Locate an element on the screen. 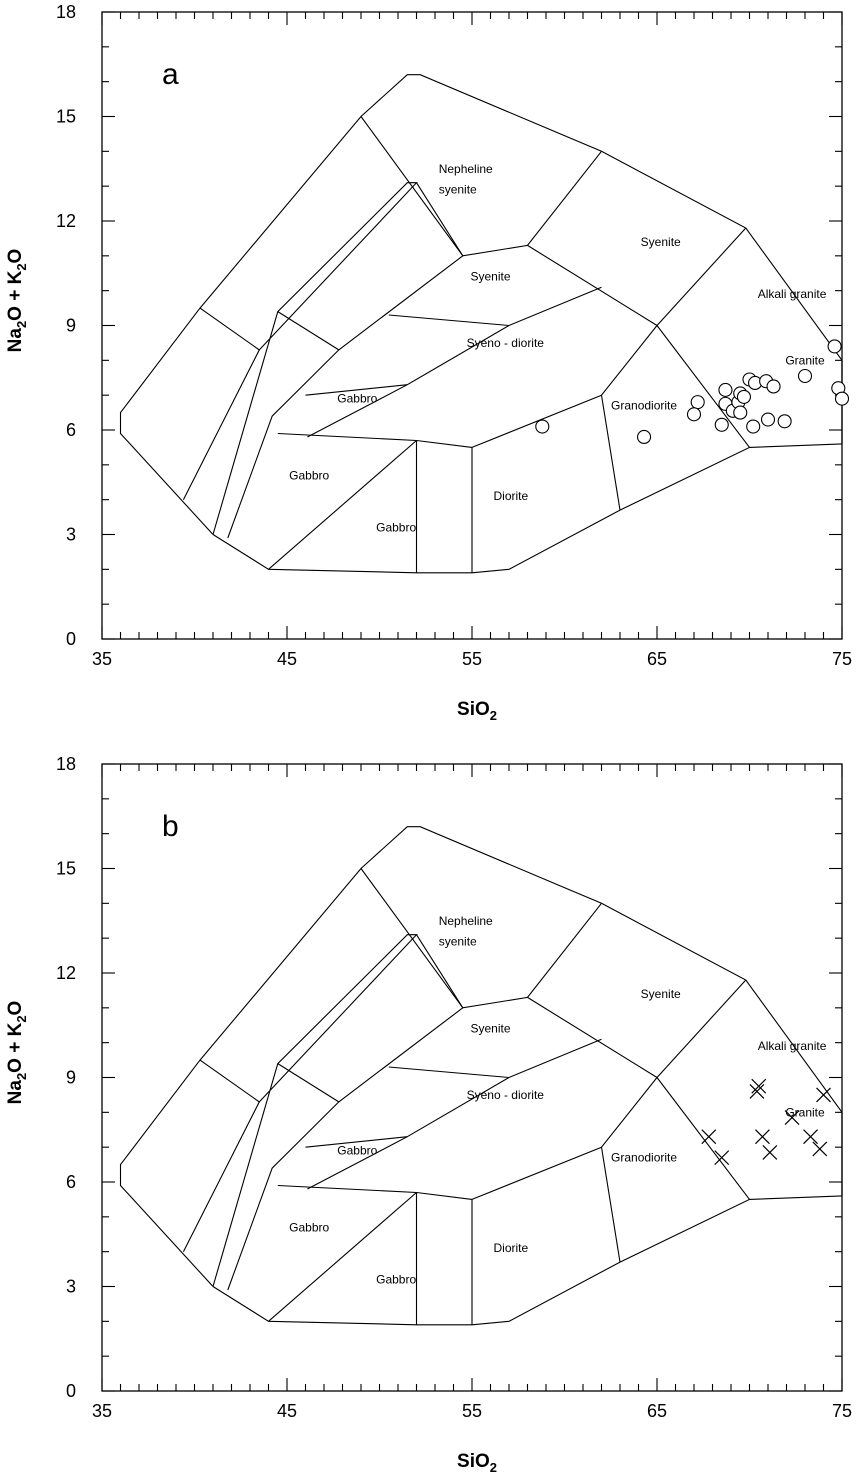 This screenshot has height=1474, width=866. field-label: Granite is located at coordinates (805, 360).